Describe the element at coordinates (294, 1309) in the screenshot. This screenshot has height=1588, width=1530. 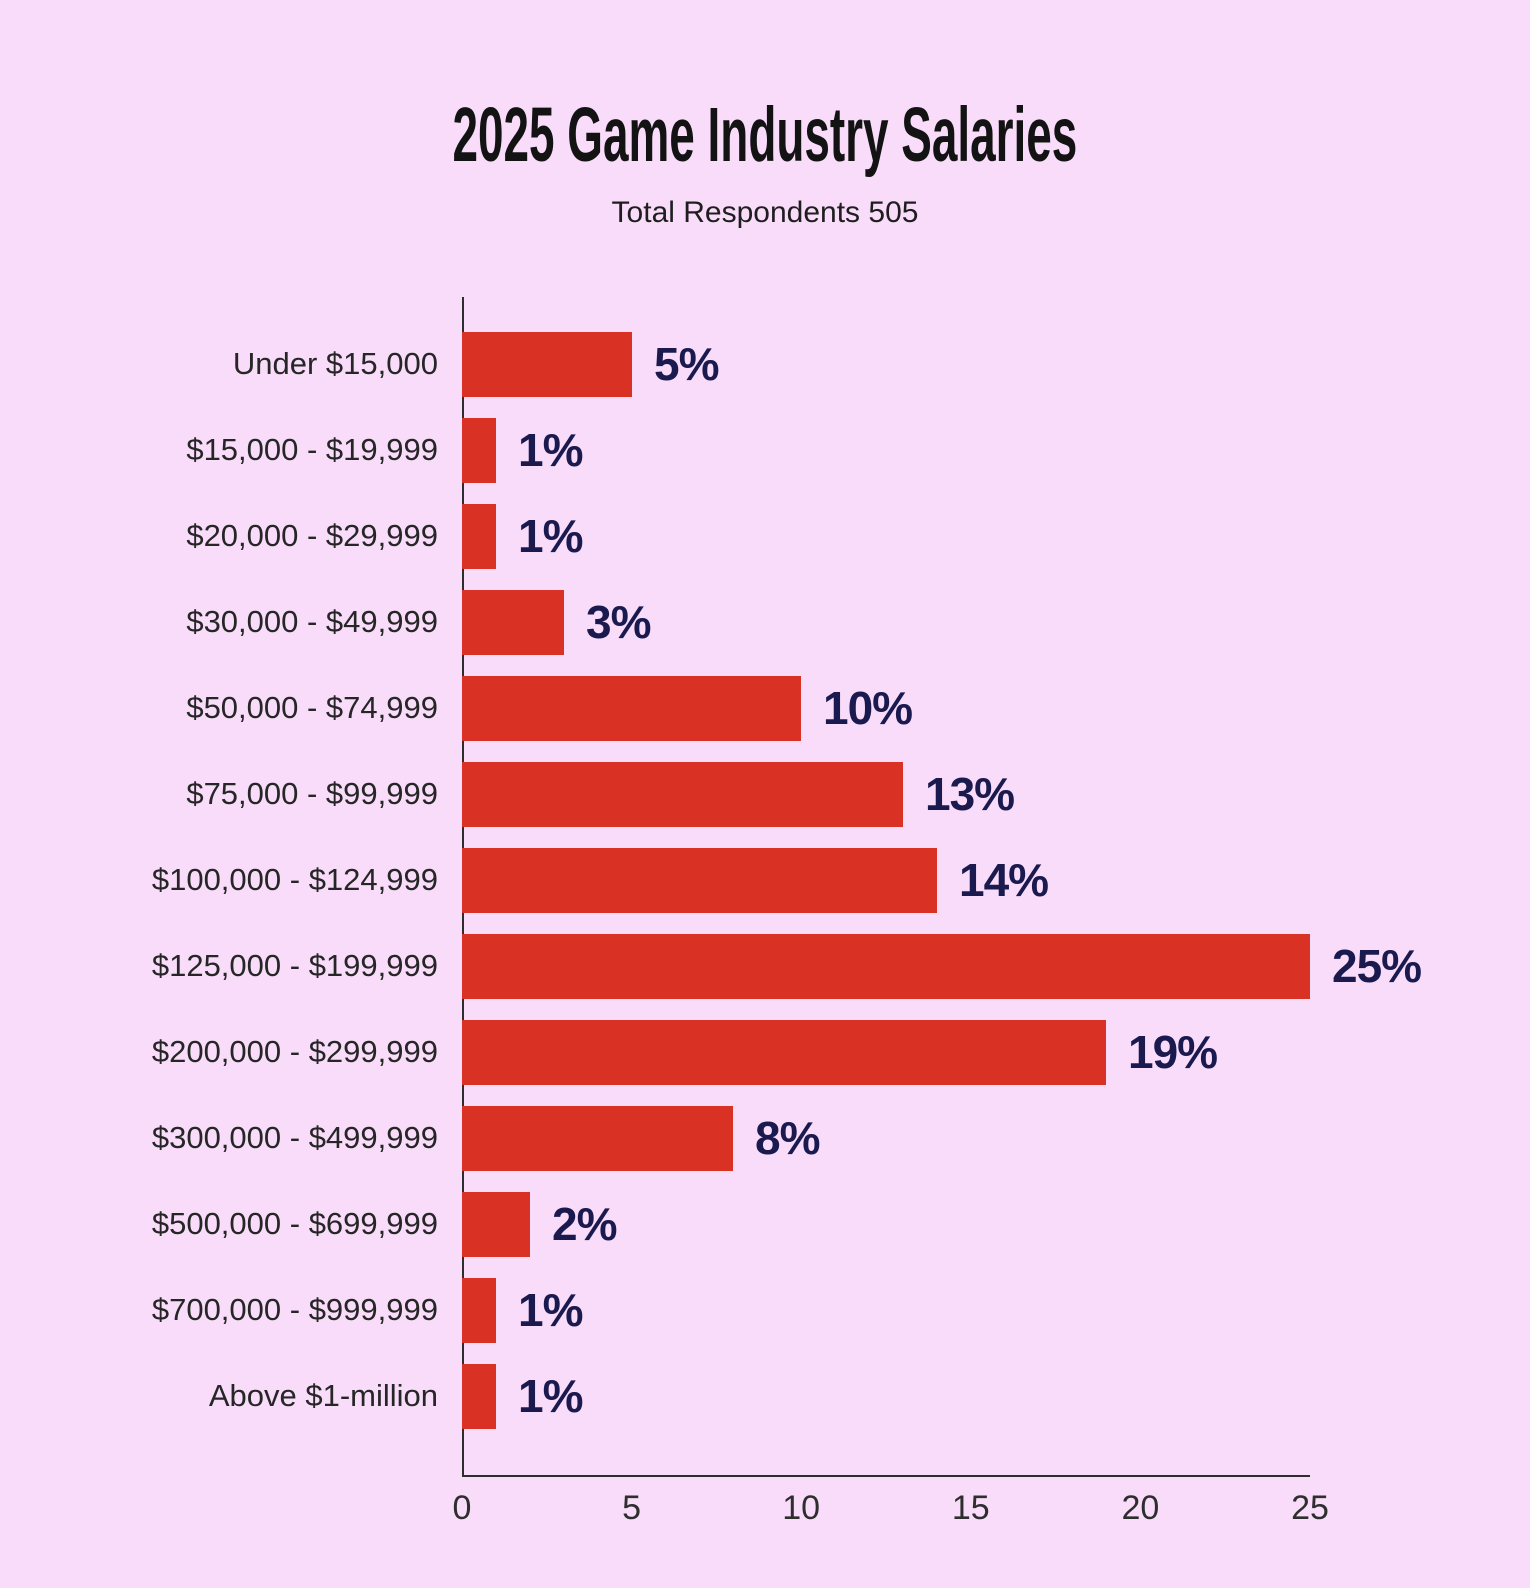
I see `category-label: $700,000 - $999,999` at that location.